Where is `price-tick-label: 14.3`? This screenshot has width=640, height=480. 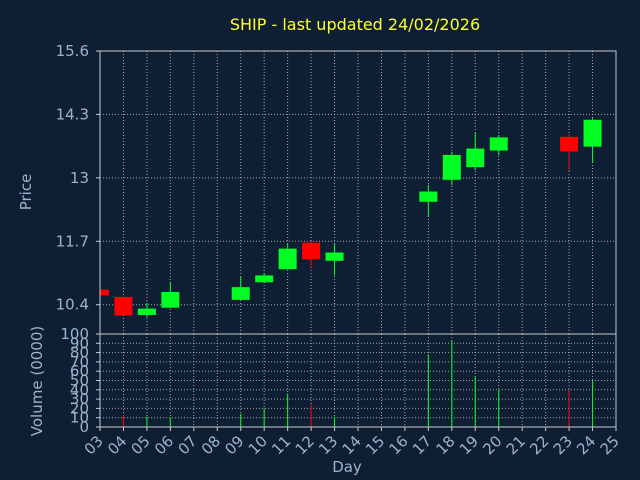 price-tick-label: 14.3 is located at coordinates (72, 114).